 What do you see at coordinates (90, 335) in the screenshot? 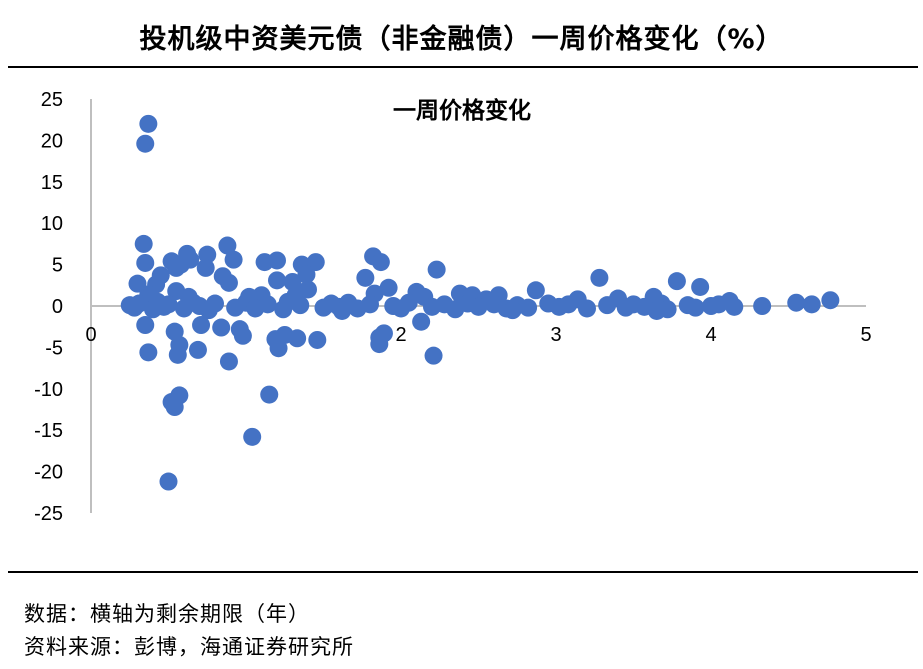
I see `x-tick-label: 0` at bounding box center [90, 335].